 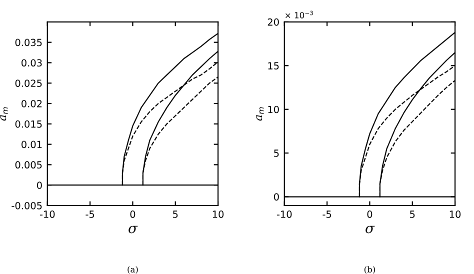 I want to click on text: (a), so click(x=133, y=270).